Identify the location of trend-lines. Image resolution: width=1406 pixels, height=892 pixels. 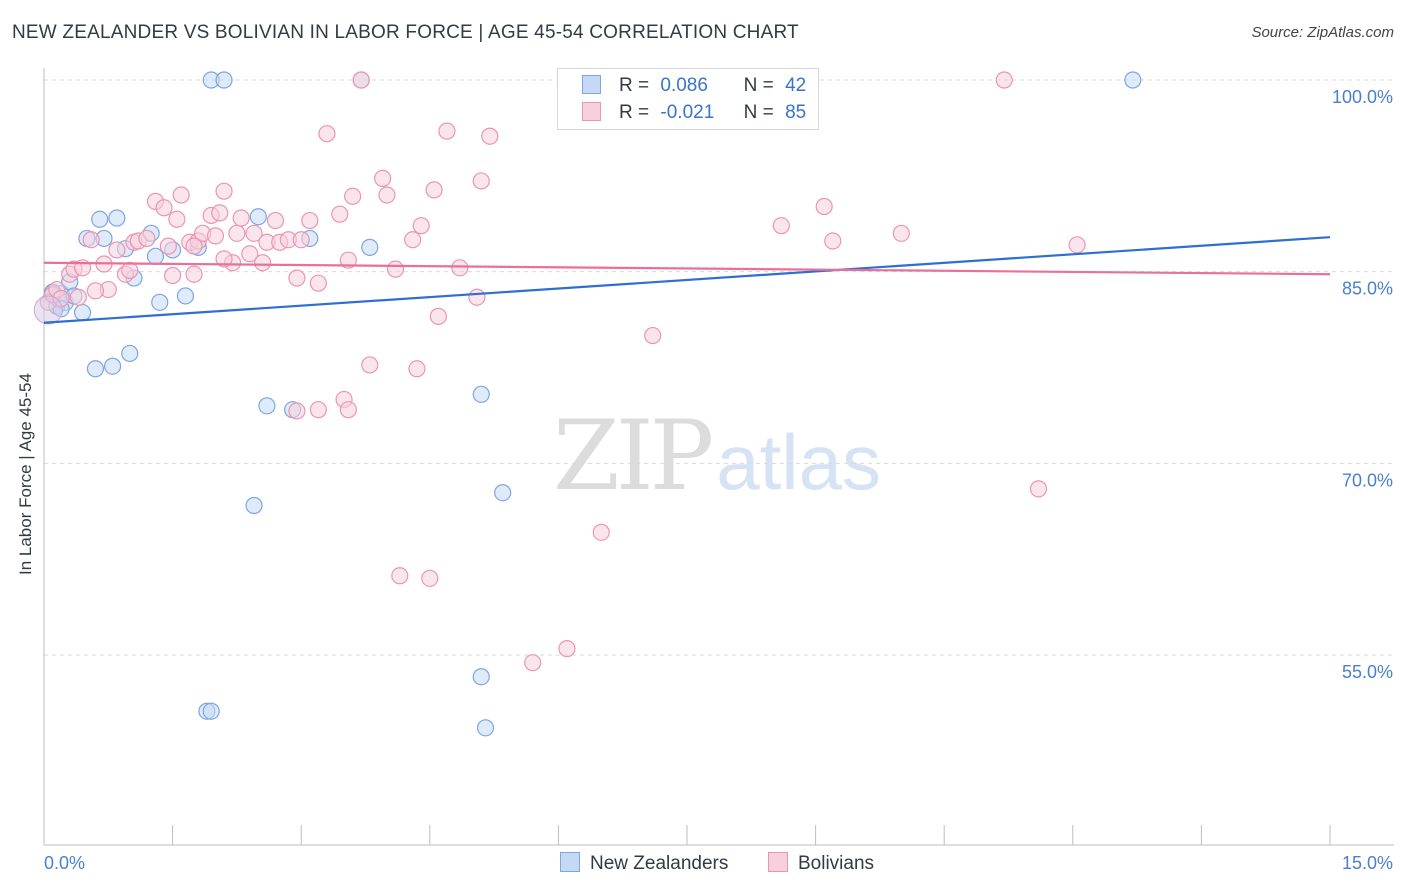
(687, 280).